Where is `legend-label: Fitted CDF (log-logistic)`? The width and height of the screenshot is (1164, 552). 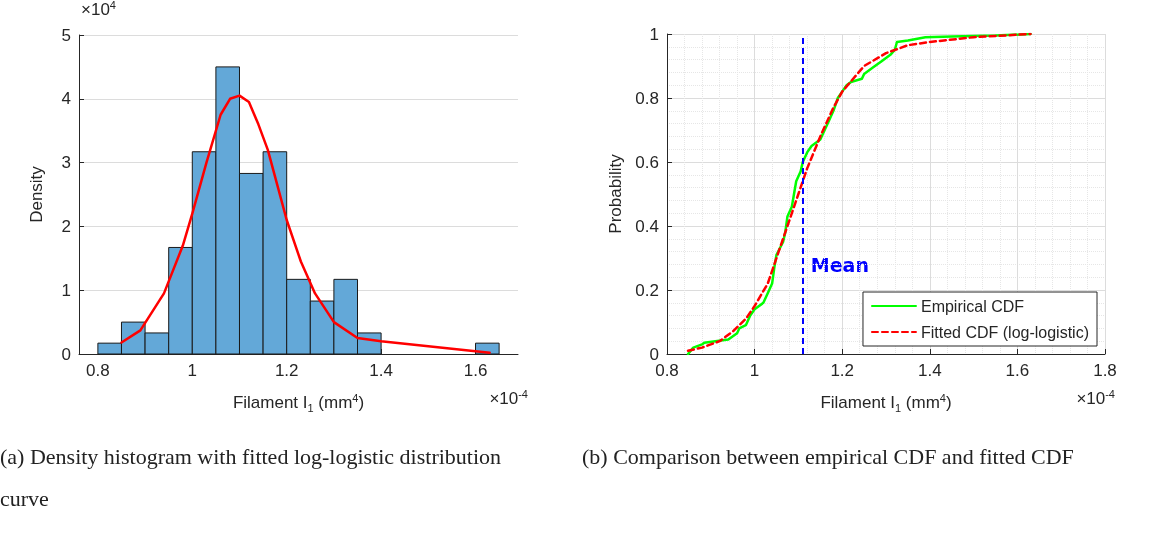 legend-label: Fitted CDF (log-logistic) is located at coordinates (1004, 332).